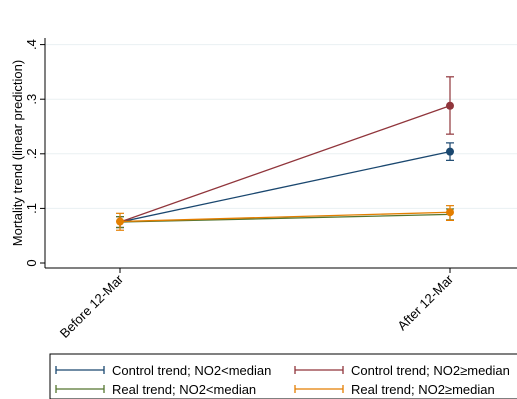 The height and width of the screenshot is (399, 517). Describe the element at coordinates (92, 306) in the screenshot. I see `x-tick-label: Before 12-Mar` at that location.